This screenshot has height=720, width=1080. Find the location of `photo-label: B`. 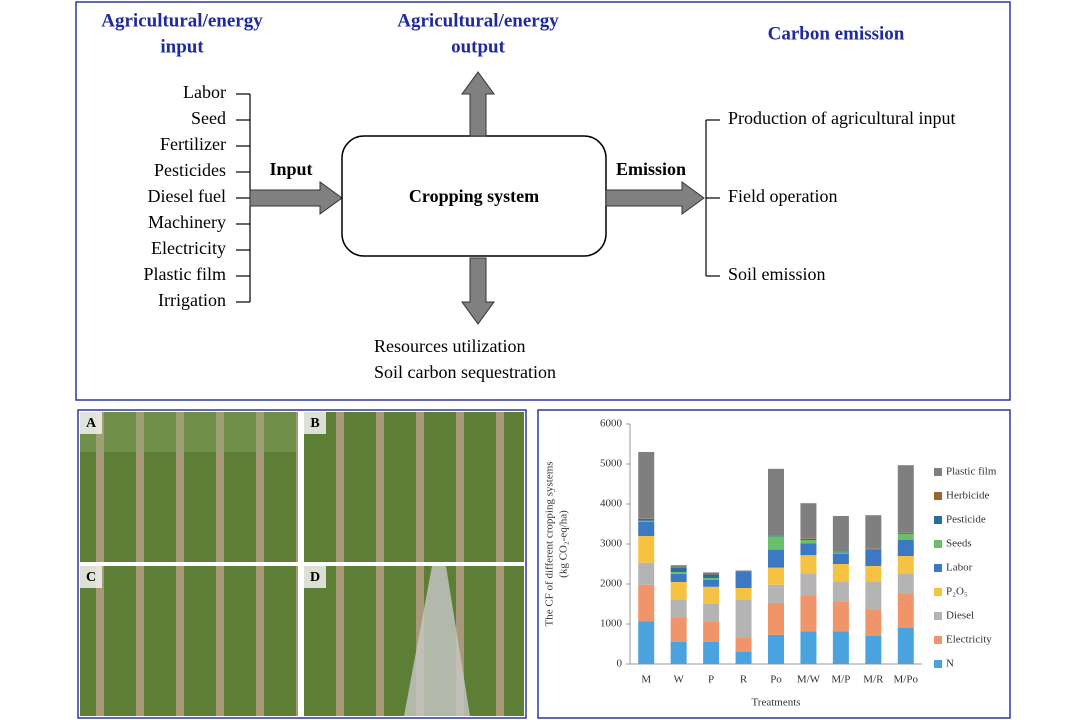

photo-label: B is located at coordinates (314, 423).